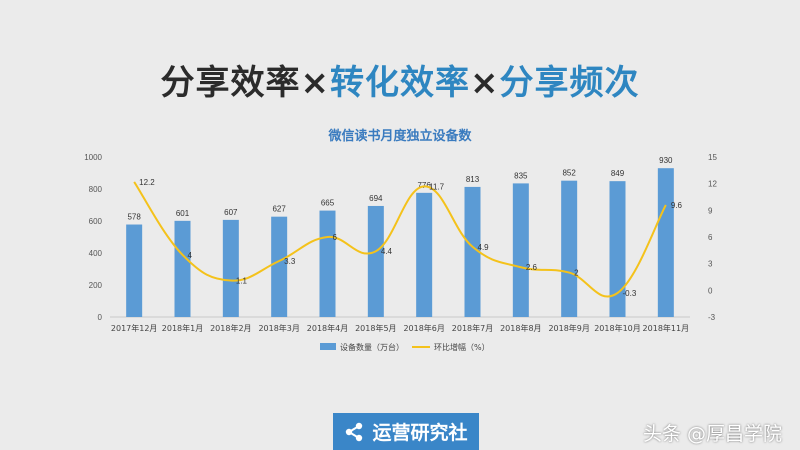  What do you see at coordinates (423, 328) in the screenshot?
I see `x-tick-label: 2018年6月` at bounding box center [423, 328].